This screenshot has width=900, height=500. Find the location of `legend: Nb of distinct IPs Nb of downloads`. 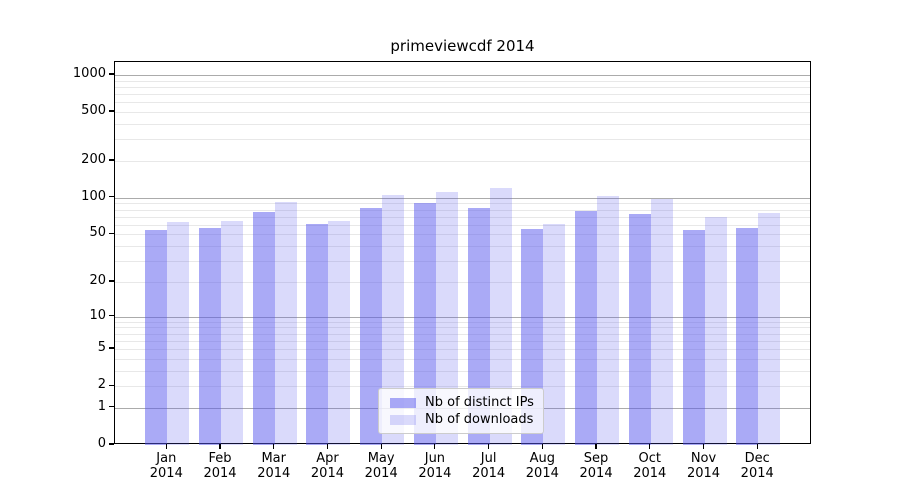

legend: Nb of distinct IPs Nb of downloads is located at coordinates (461, 411).